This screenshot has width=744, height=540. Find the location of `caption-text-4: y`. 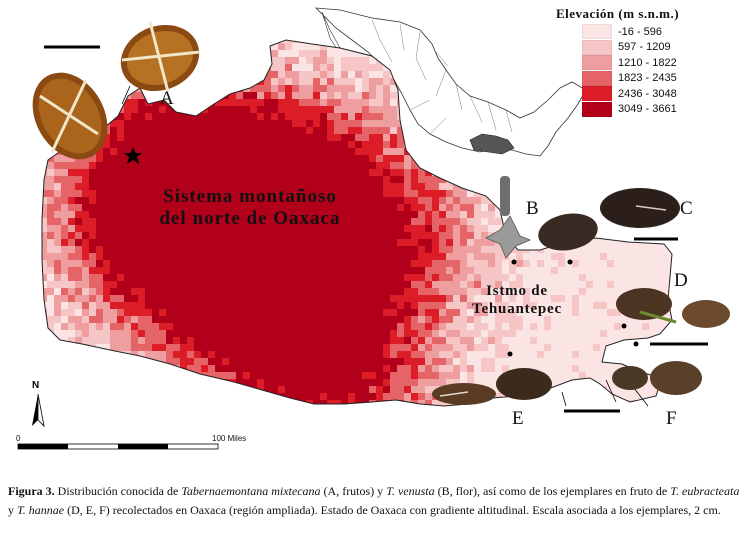

caption-text-4: y is located at coordinates (12, 509).